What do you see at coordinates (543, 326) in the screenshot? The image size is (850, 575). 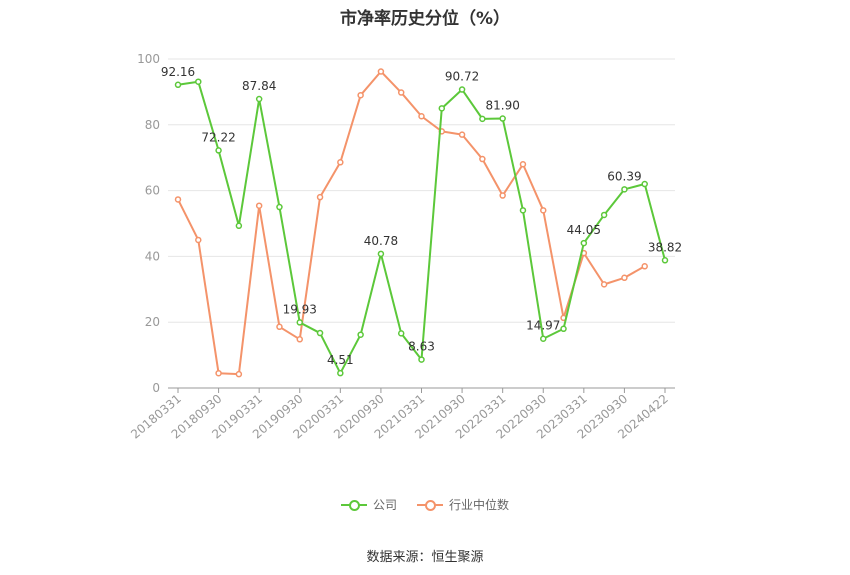 I see `data-label: 14.97` at bounding box center [543, 326].